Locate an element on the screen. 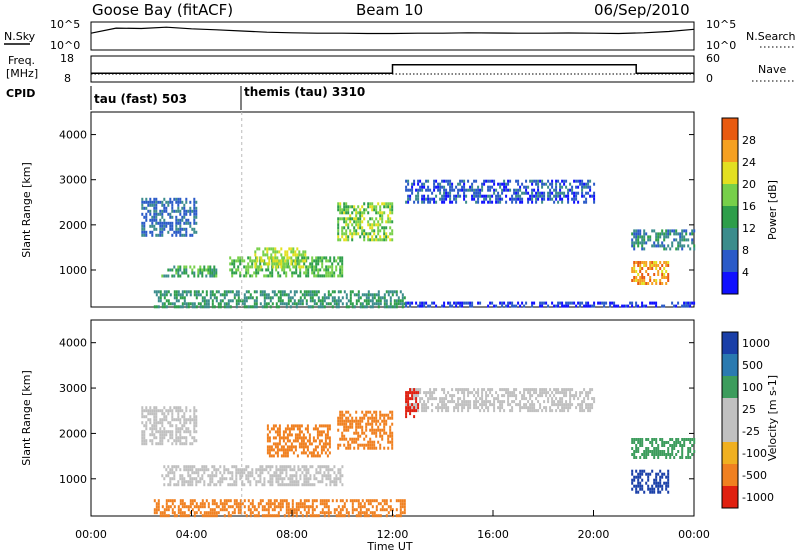 Image resolution: width=800 pixels, height=554 pixels. colorbar-tick-label: 16 is located at coordinates (749, 206).